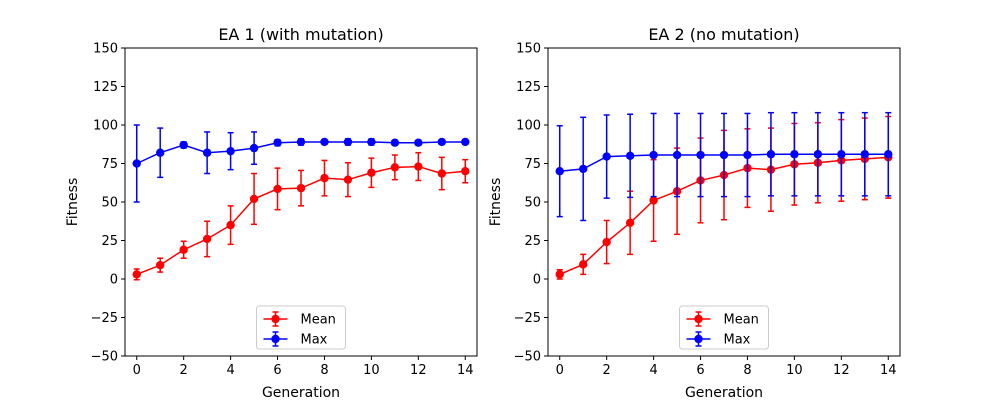 The width and height of the screenshot is (1000, 400). I want to click on chart-title: EA 1 (with mutation), so click(300, 34).